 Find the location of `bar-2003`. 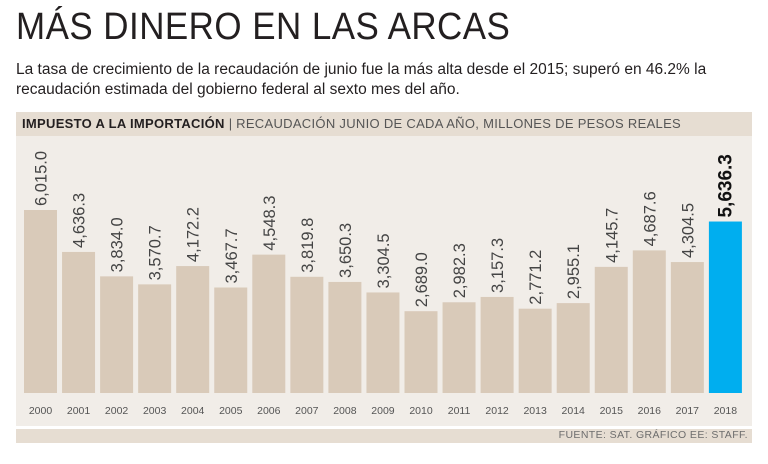

bar-2003 is located at coordinates (155, 338).